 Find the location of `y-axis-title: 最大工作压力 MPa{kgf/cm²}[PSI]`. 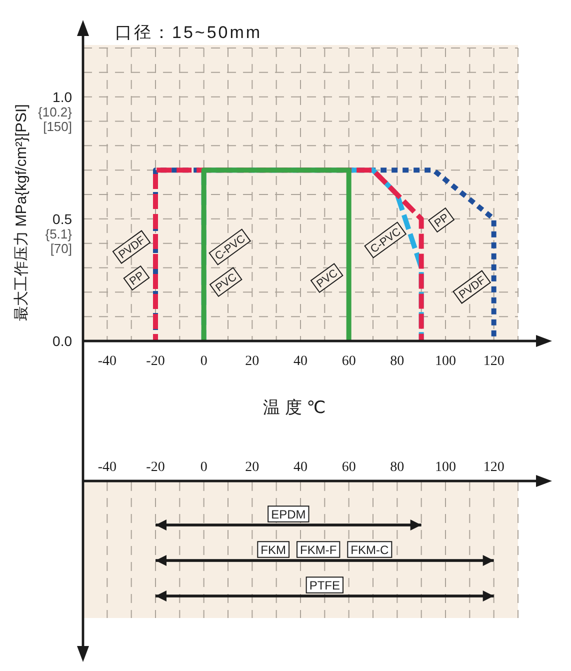

y-axis-title: 最大工作压力 MPa{kgf/cm²}[PSI] is located at coordinates (21, 212).